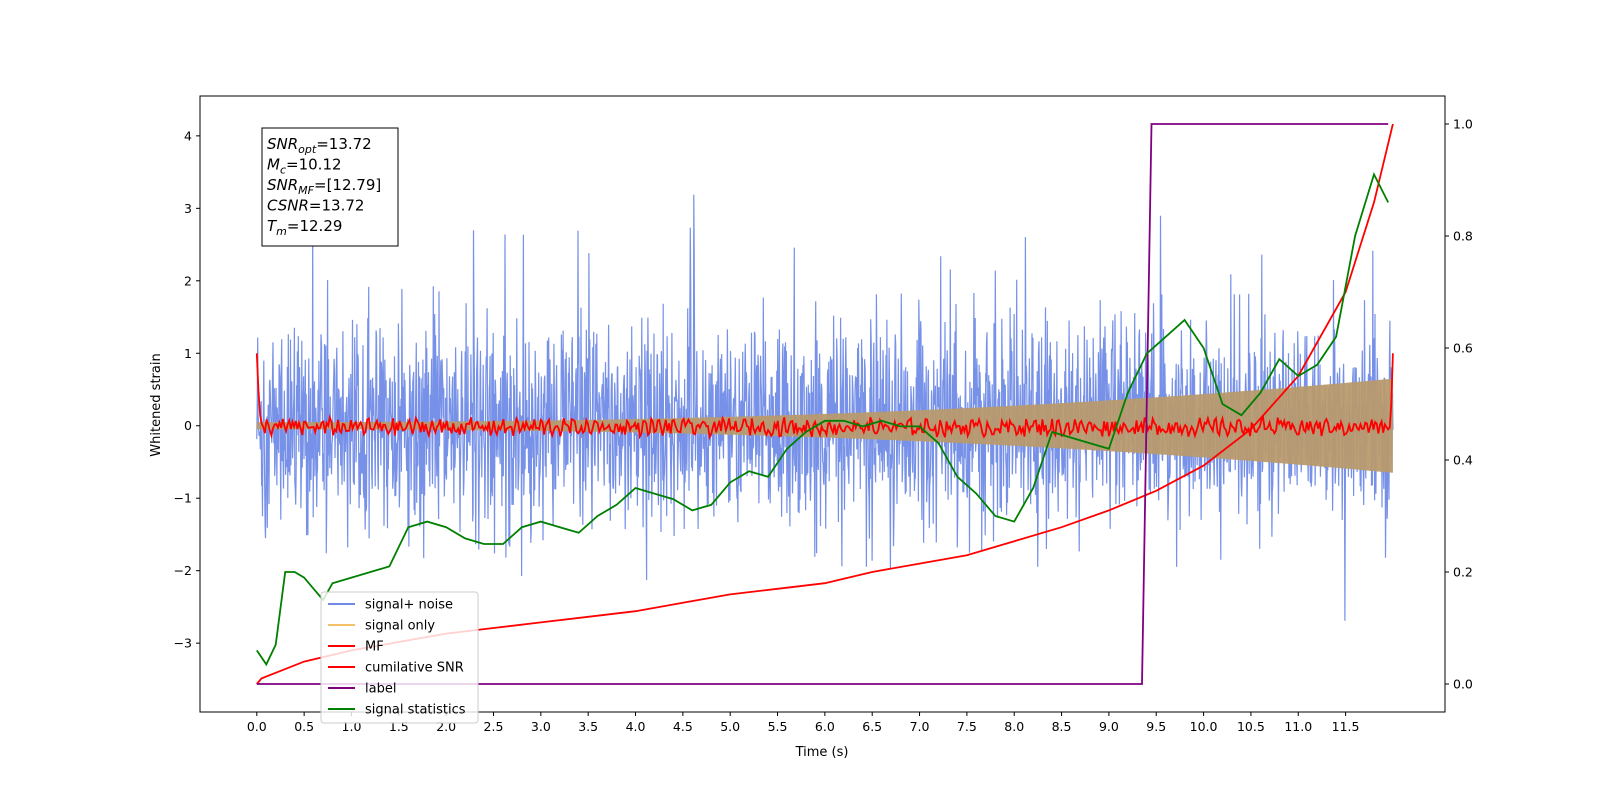  I want to click on info-subscript: m, so click(281, 231).